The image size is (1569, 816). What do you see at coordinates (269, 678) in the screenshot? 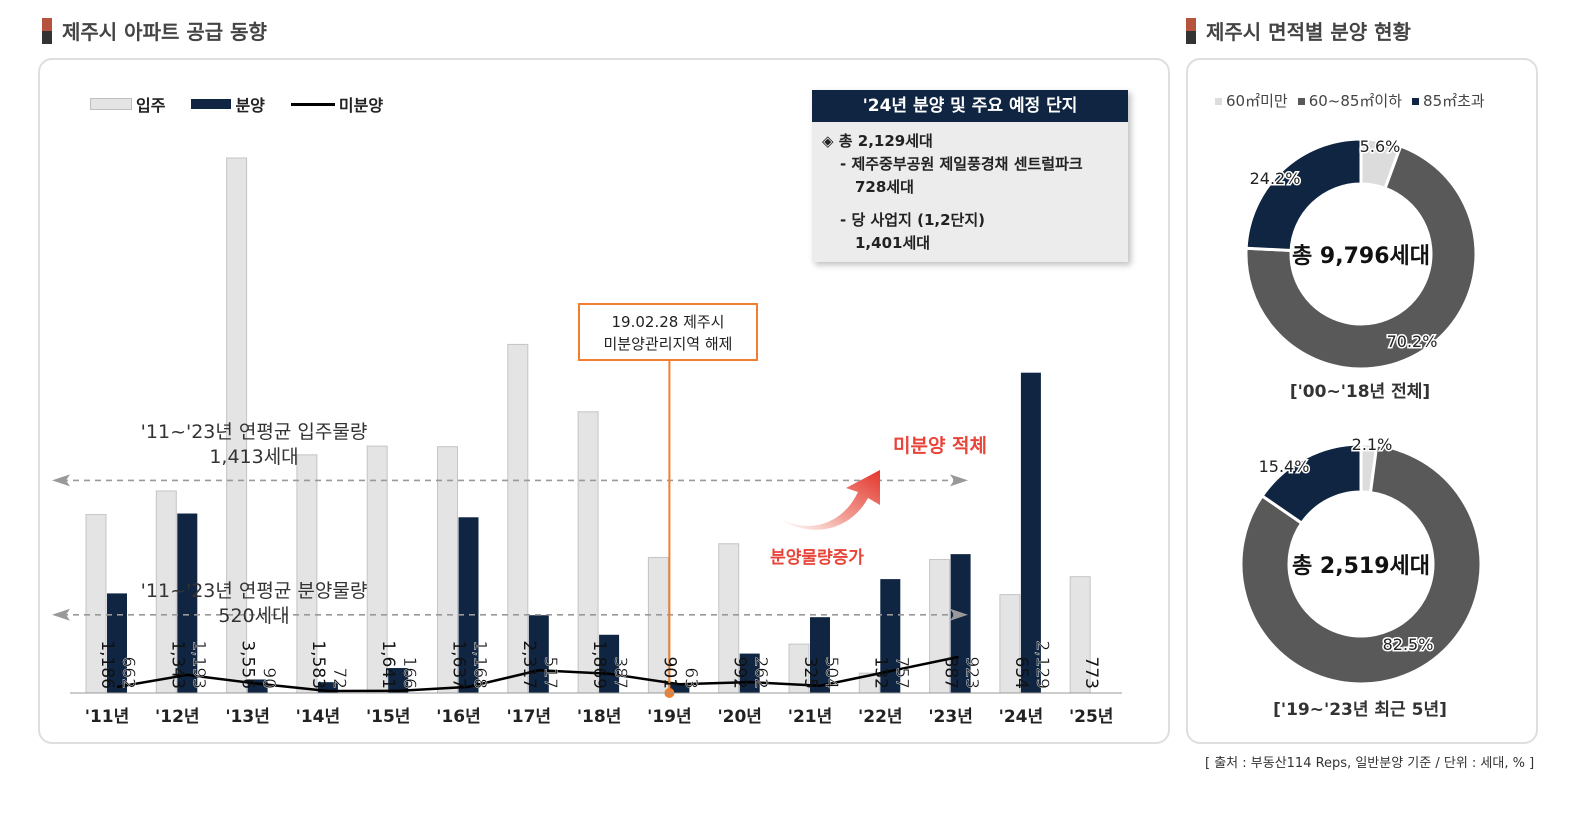
I see `sales-value-label: 90` at bounding box center [269, 678].